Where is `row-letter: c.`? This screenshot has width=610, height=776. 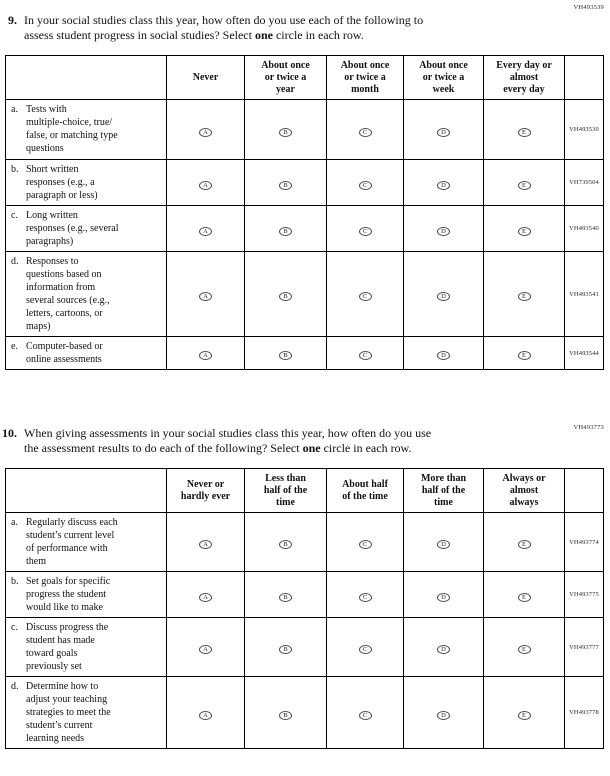 row-letter: c. is located at coordinates (14, 215).